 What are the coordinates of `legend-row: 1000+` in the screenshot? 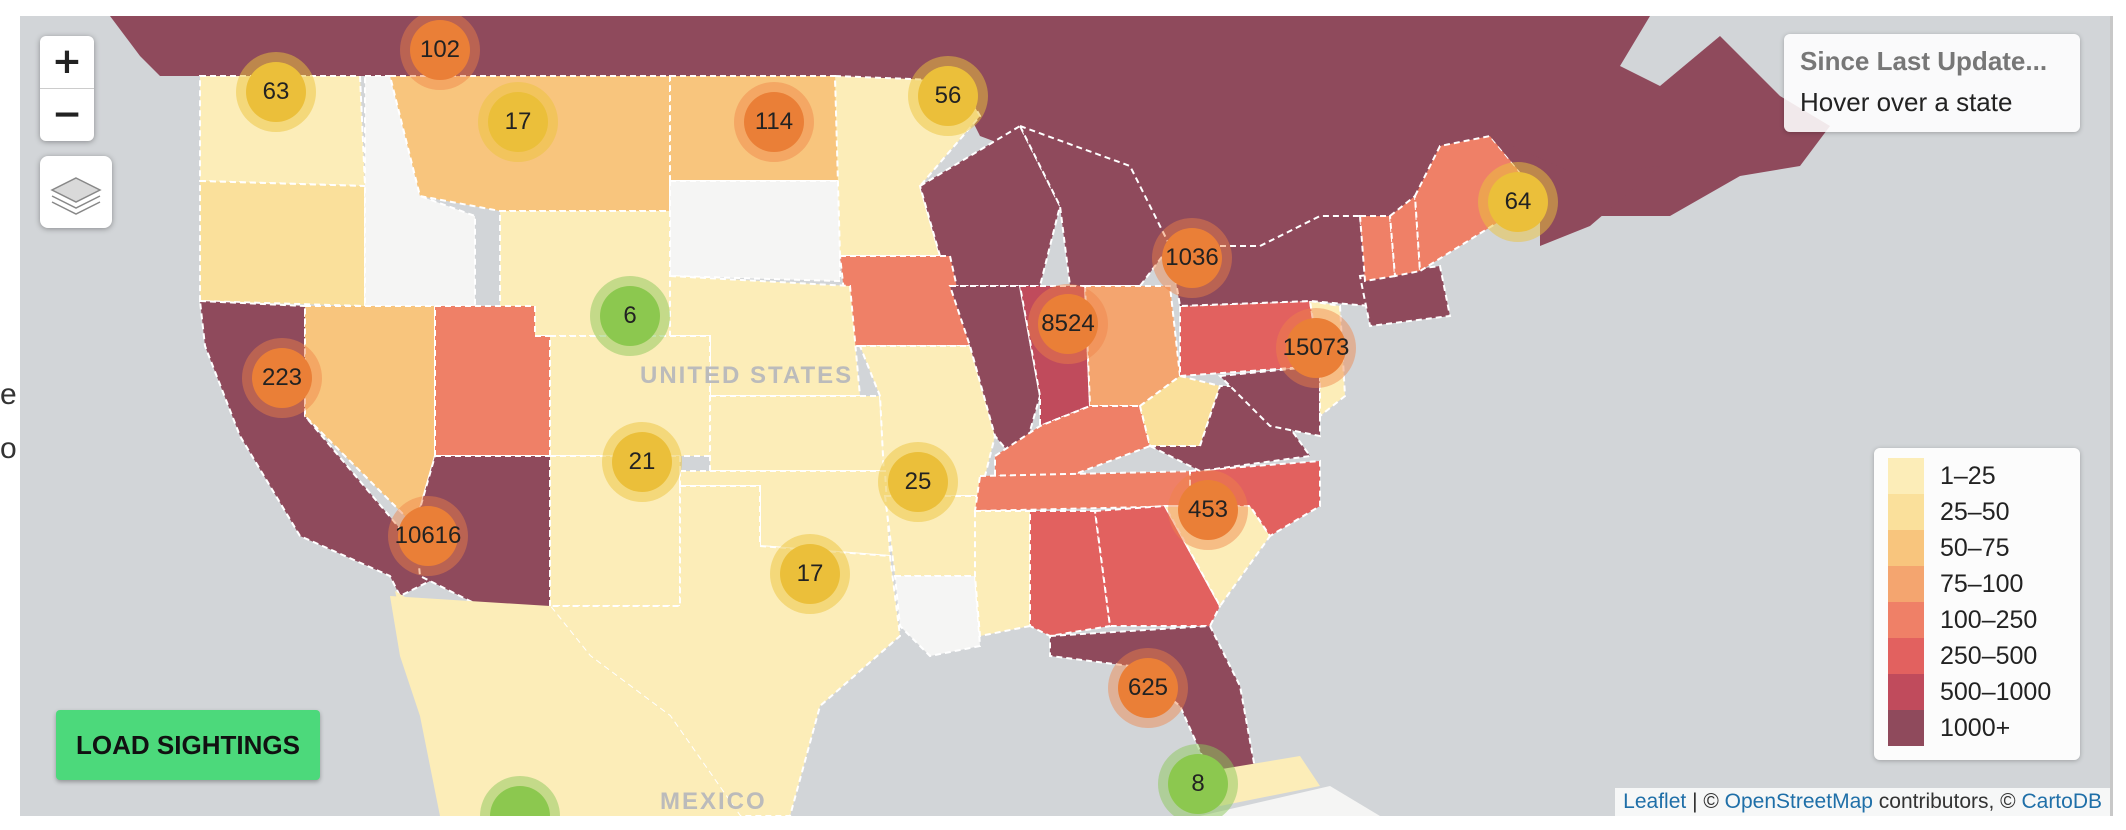 It's located at (1977, 728).